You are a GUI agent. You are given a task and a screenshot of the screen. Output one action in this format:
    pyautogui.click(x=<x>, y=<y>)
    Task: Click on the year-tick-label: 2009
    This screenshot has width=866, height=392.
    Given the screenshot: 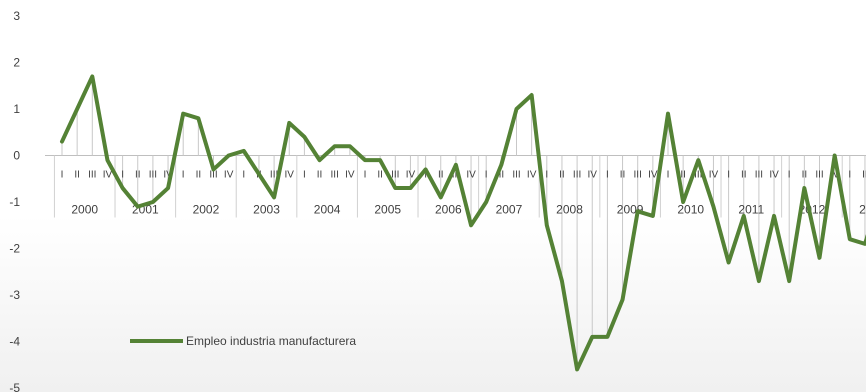 What is the action you would take?
    pyautogui.click(x=630, y=210)
    